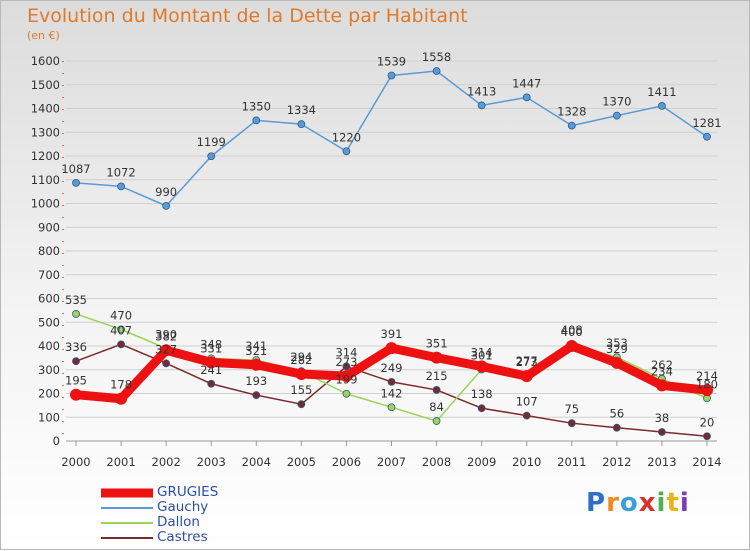  I want to click on data-label-grugies: 195, so click(76, 381).